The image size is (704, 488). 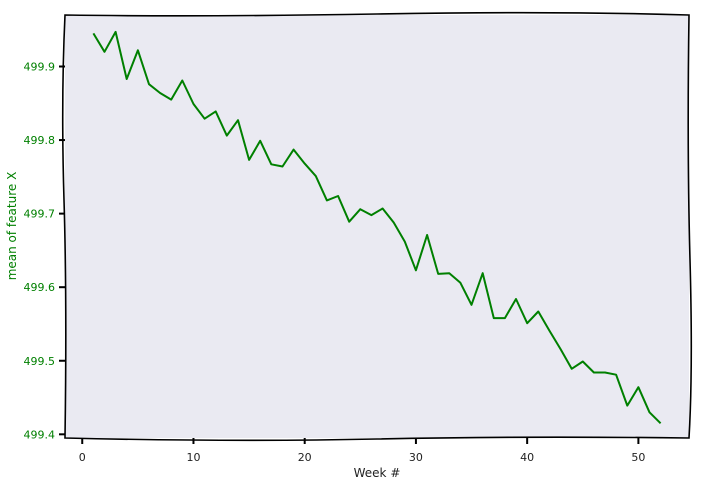 What do you see at coordinates (82, 457) in the screenshot?
I see `x-tick-label: 0` at bounding box center [82, 457].